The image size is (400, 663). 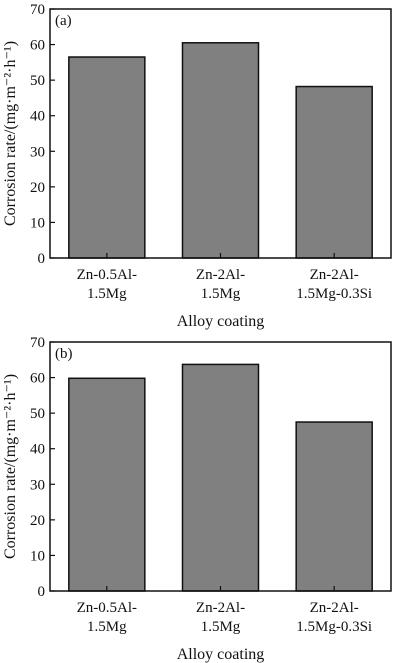 I want to click on panel-label: (a), so click(x=63, y=21).